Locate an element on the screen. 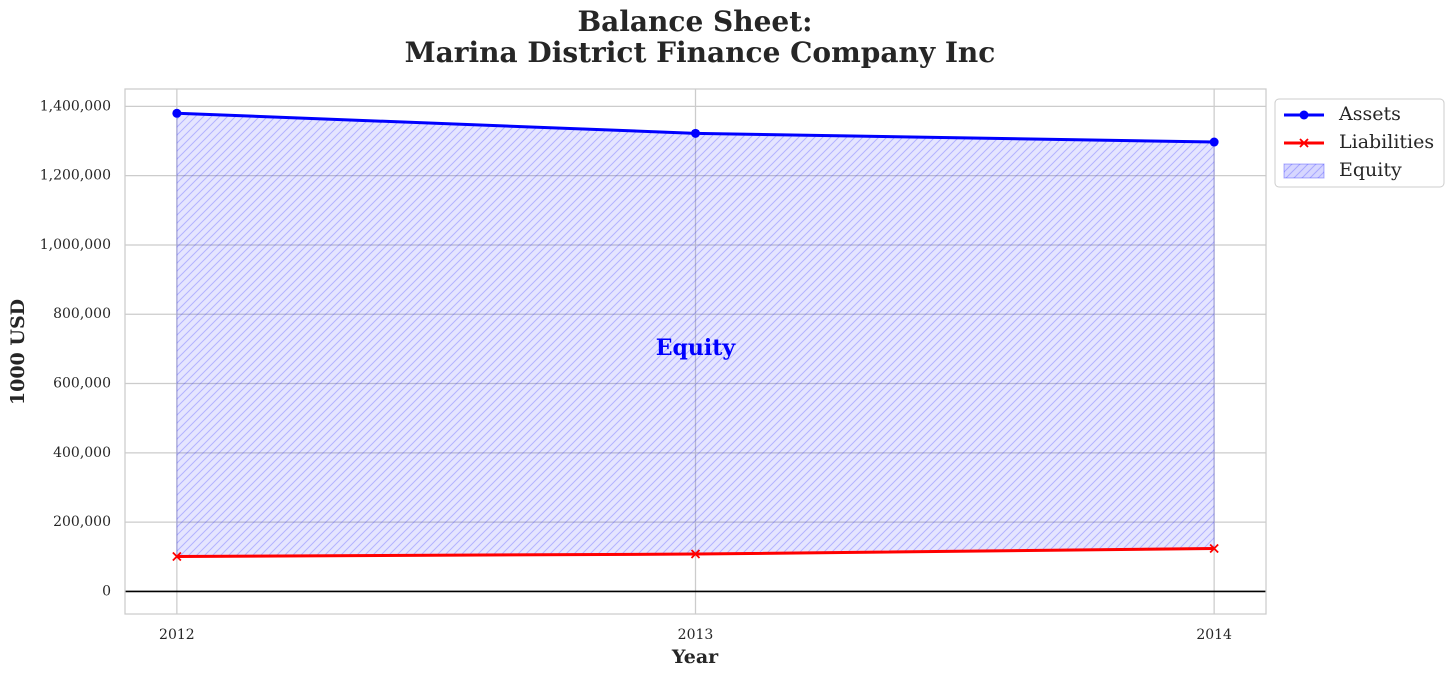  y-tick-label: 400,000 is located at coordinates (82, 453).